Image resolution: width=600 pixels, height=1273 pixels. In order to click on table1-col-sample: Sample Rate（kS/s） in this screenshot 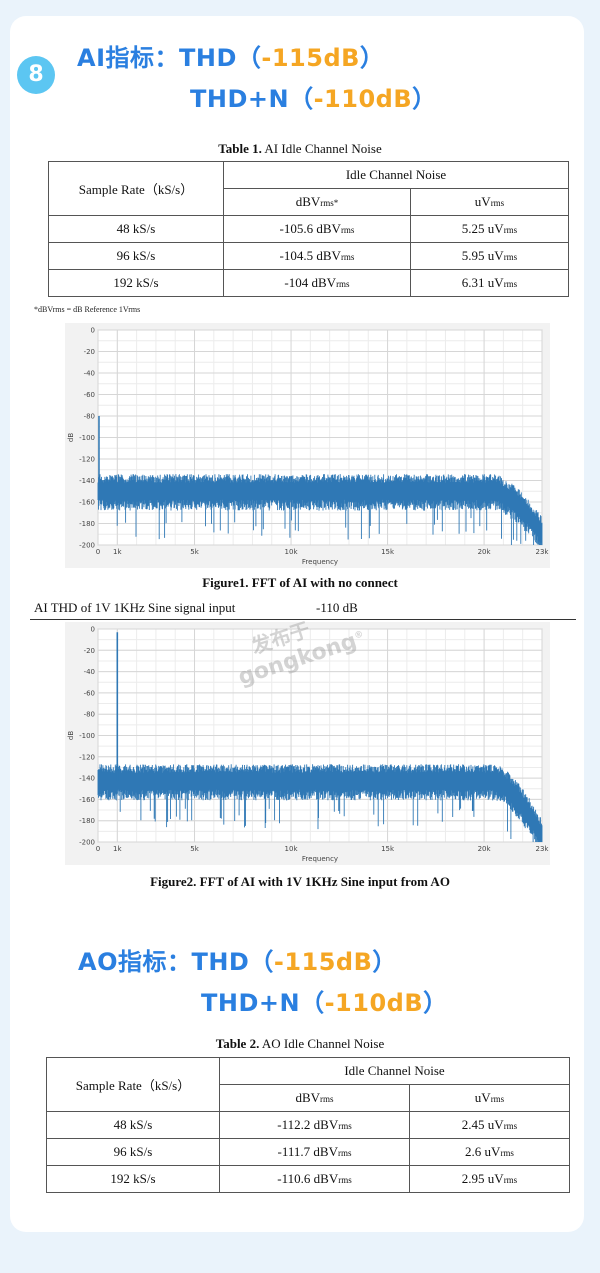, I will do `click(136, 188)`.